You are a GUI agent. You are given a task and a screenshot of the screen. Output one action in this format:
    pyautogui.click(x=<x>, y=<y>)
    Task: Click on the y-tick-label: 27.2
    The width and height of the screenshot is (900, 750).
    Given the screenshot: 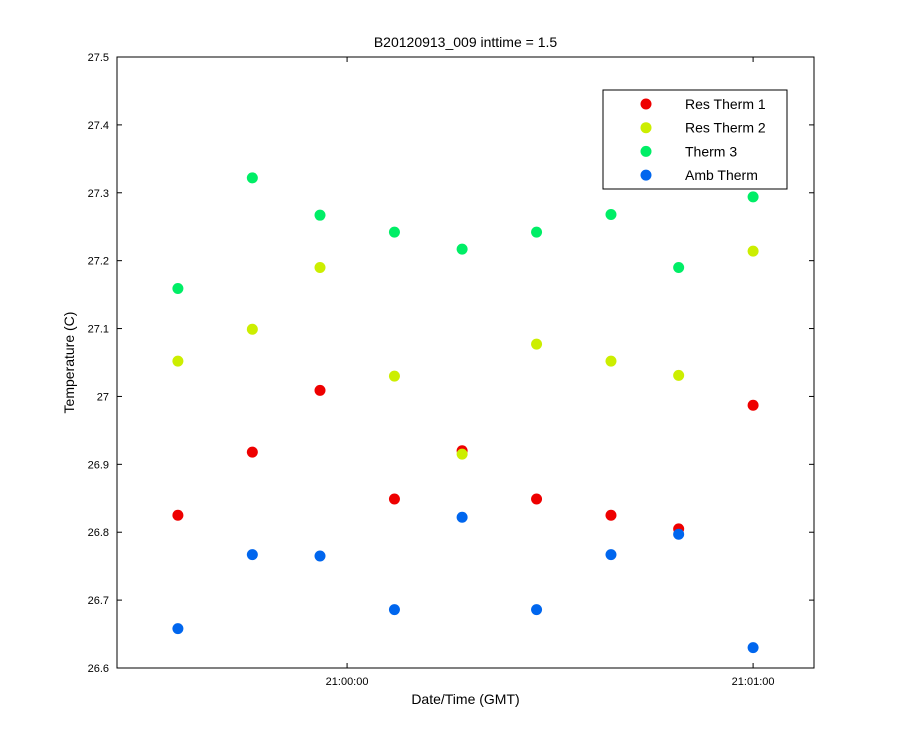 What is the action you would take?
    pyautogui.click(x=98, y=262)
    